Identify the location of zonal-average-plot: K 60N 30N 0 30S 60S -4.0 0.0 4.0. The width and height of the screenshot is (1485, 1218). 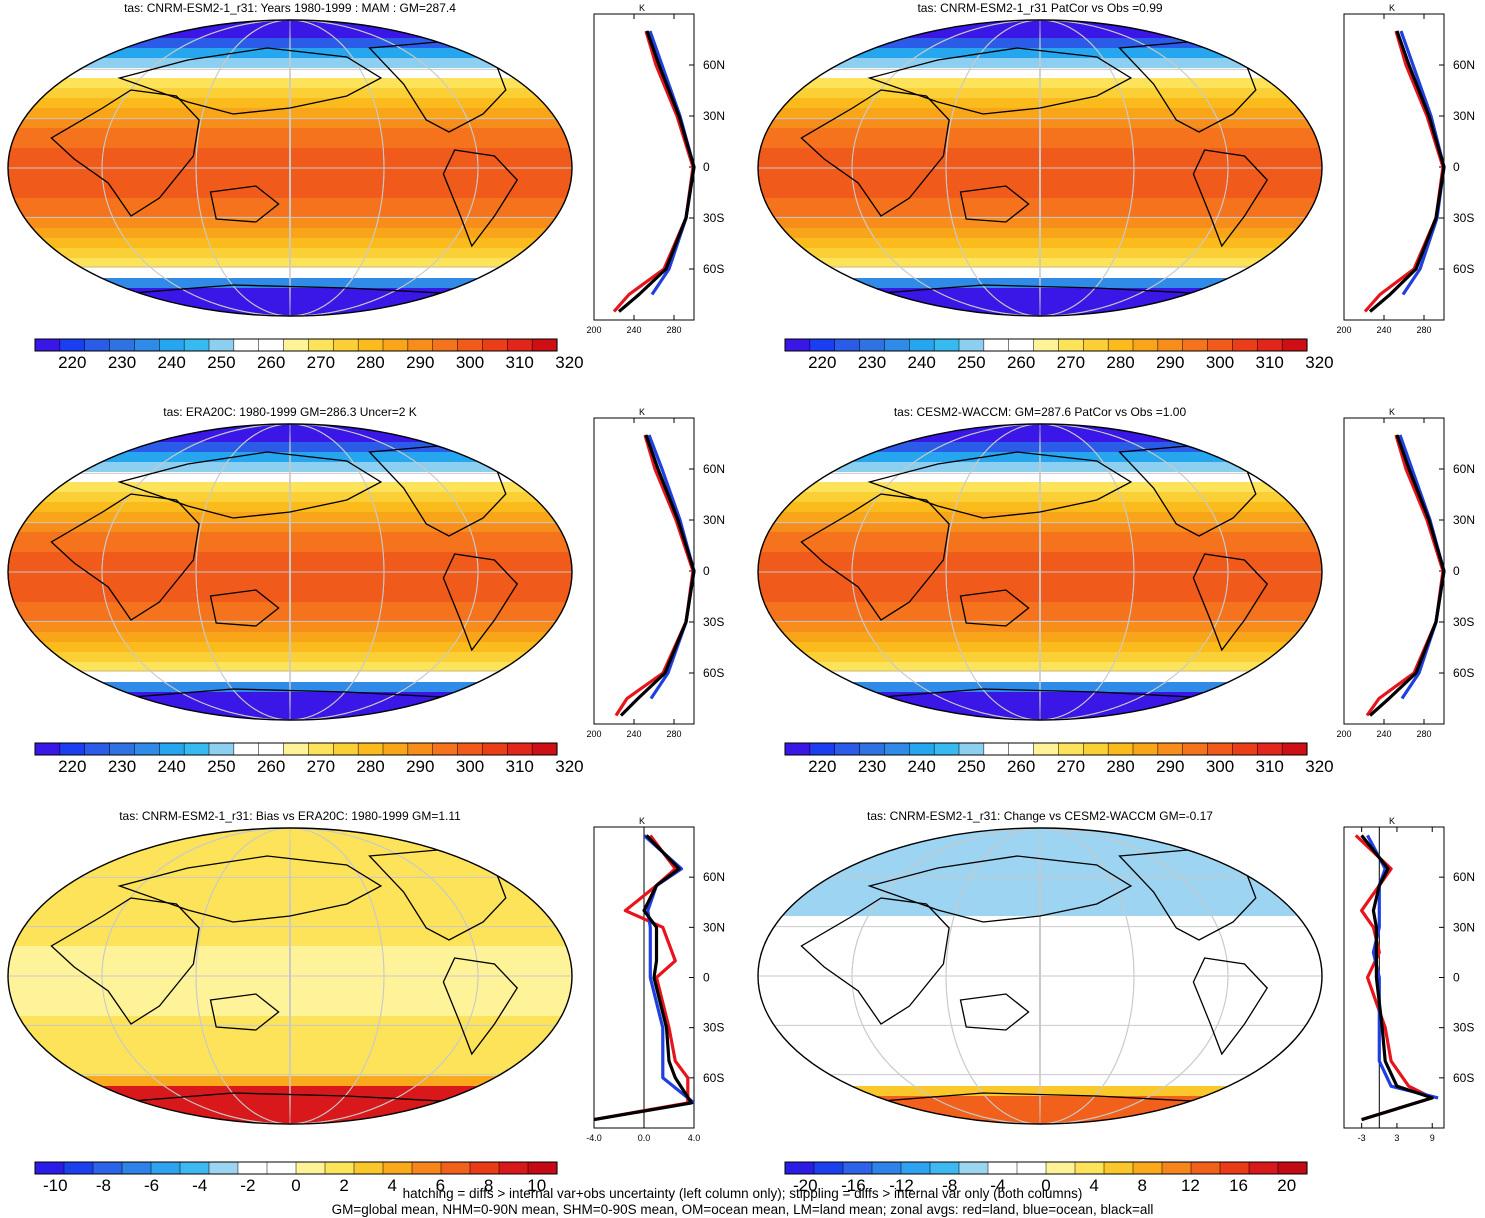
(655, 979).